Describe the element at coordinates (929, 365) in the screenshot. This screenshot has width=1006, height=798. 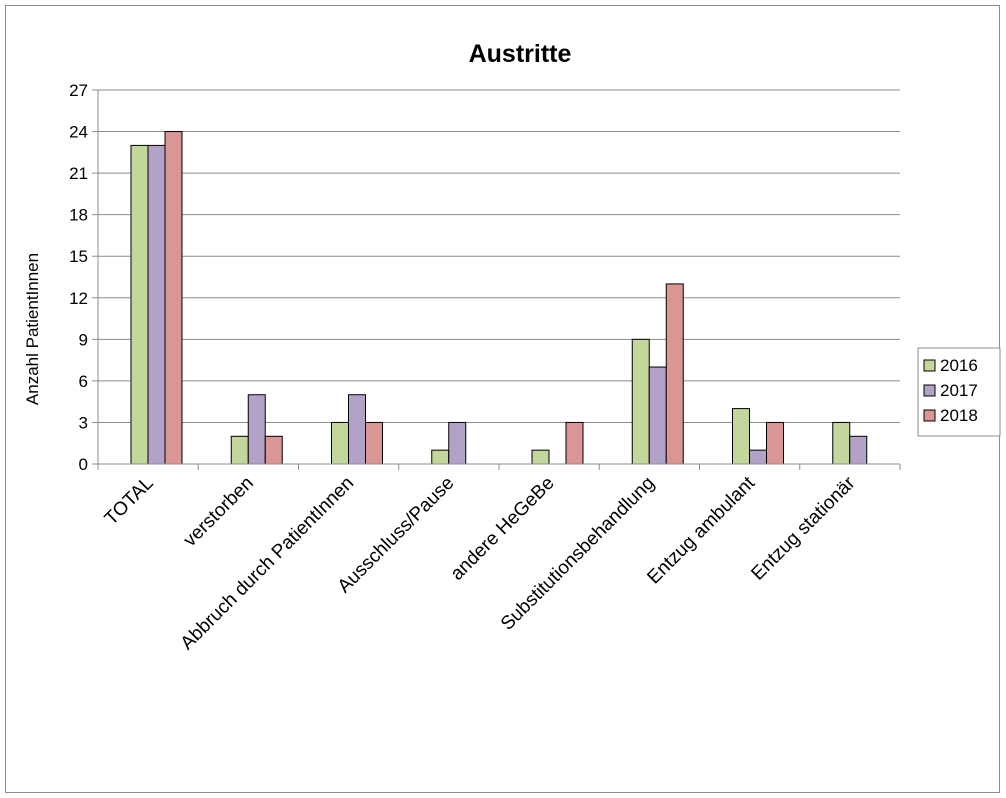
I see `legend-swatch-2016` at that location.